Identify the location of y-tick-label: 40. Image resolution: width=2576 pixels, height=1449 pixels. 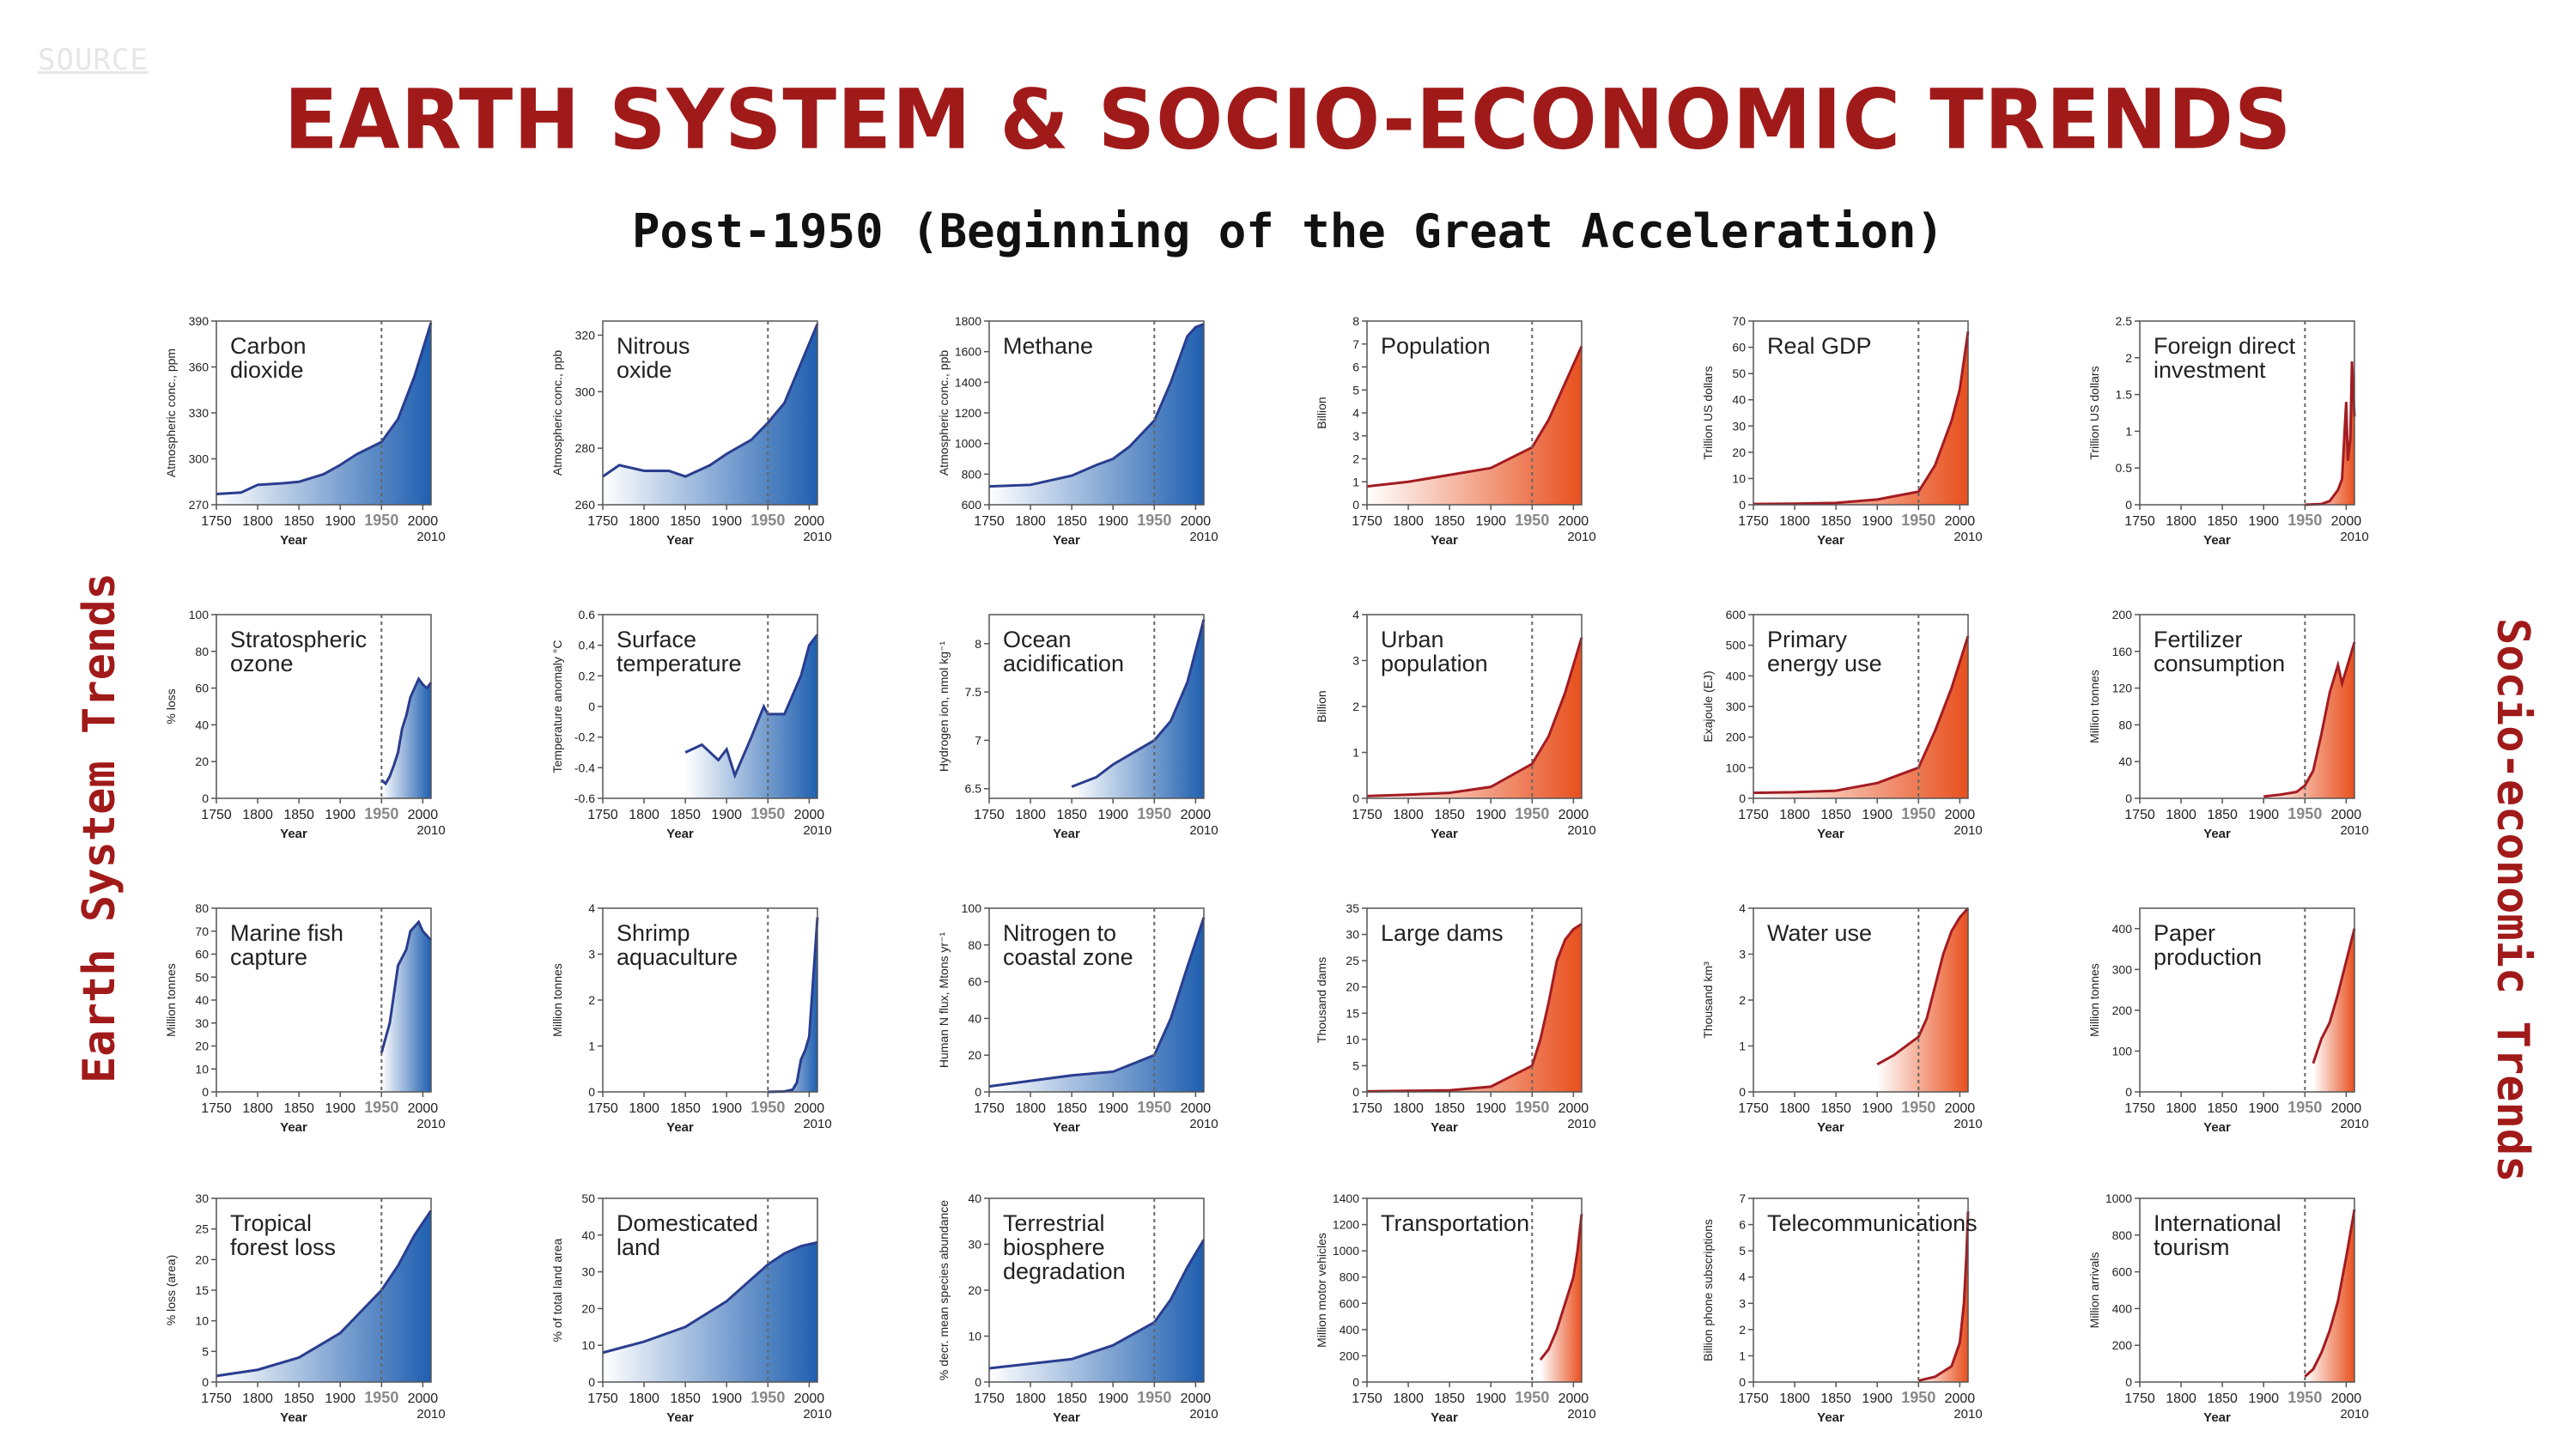
(588, 1235).